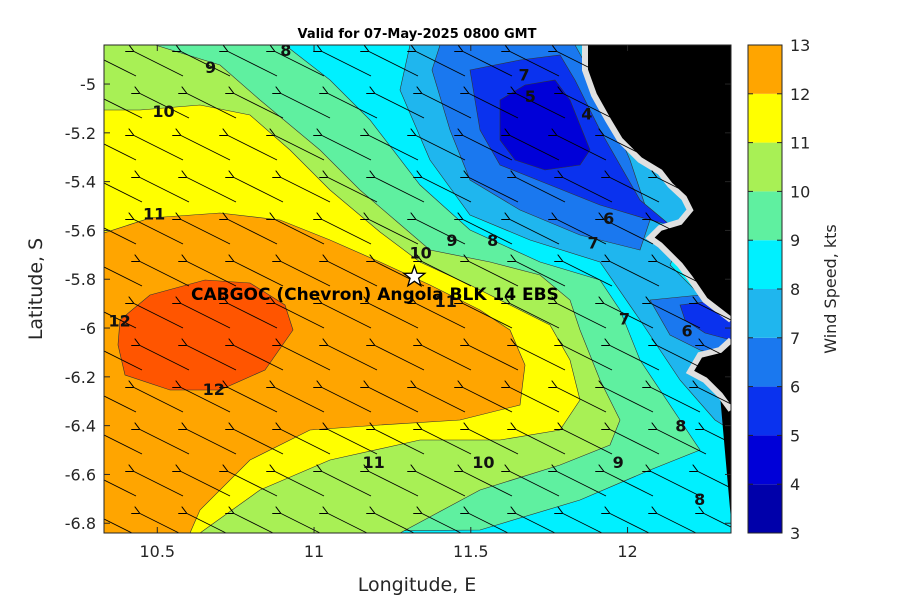 This screenshot has height=600, width=900. I want to click on colorbar-tick-label: 4, so click(795, 484).